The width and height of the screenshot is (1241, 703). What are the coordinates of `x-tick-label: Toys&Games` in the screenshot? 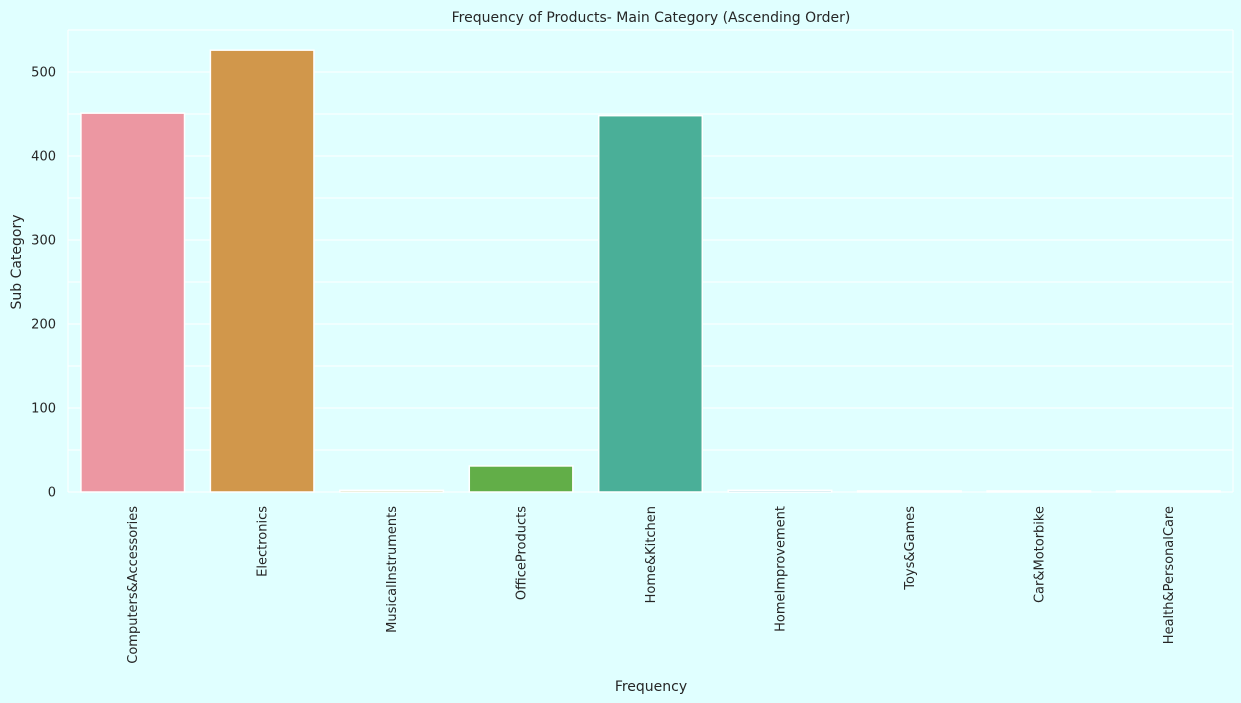 It's located at (910, 548).